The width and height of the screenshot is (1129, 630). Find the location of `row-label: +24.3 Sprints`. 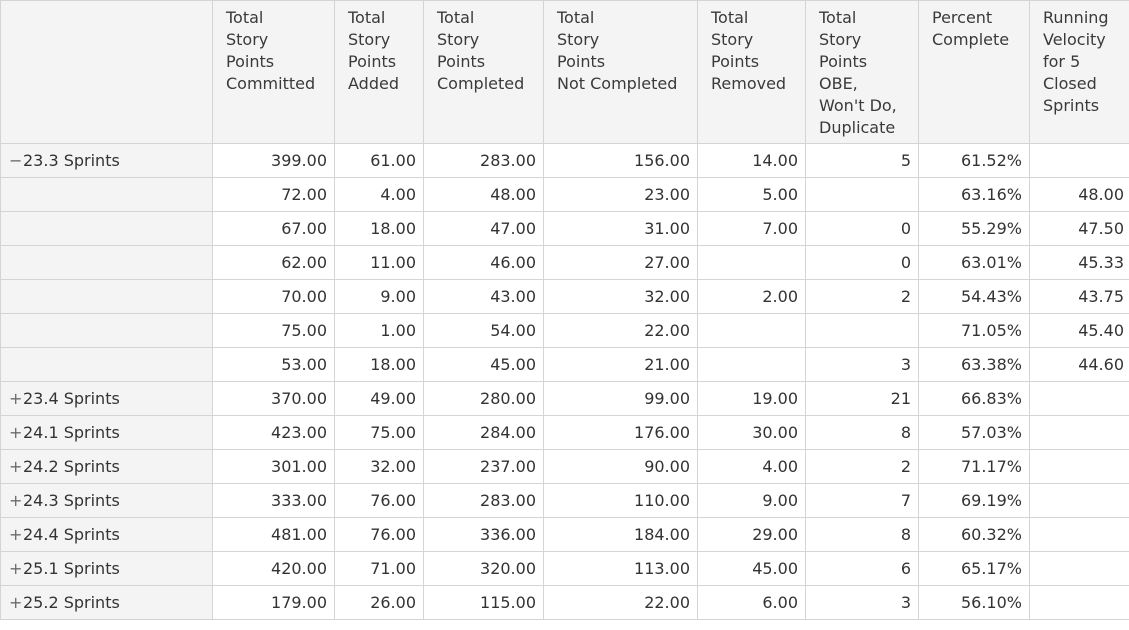

row-label: +24.3 Sprints is located at coordinates (106, 500).